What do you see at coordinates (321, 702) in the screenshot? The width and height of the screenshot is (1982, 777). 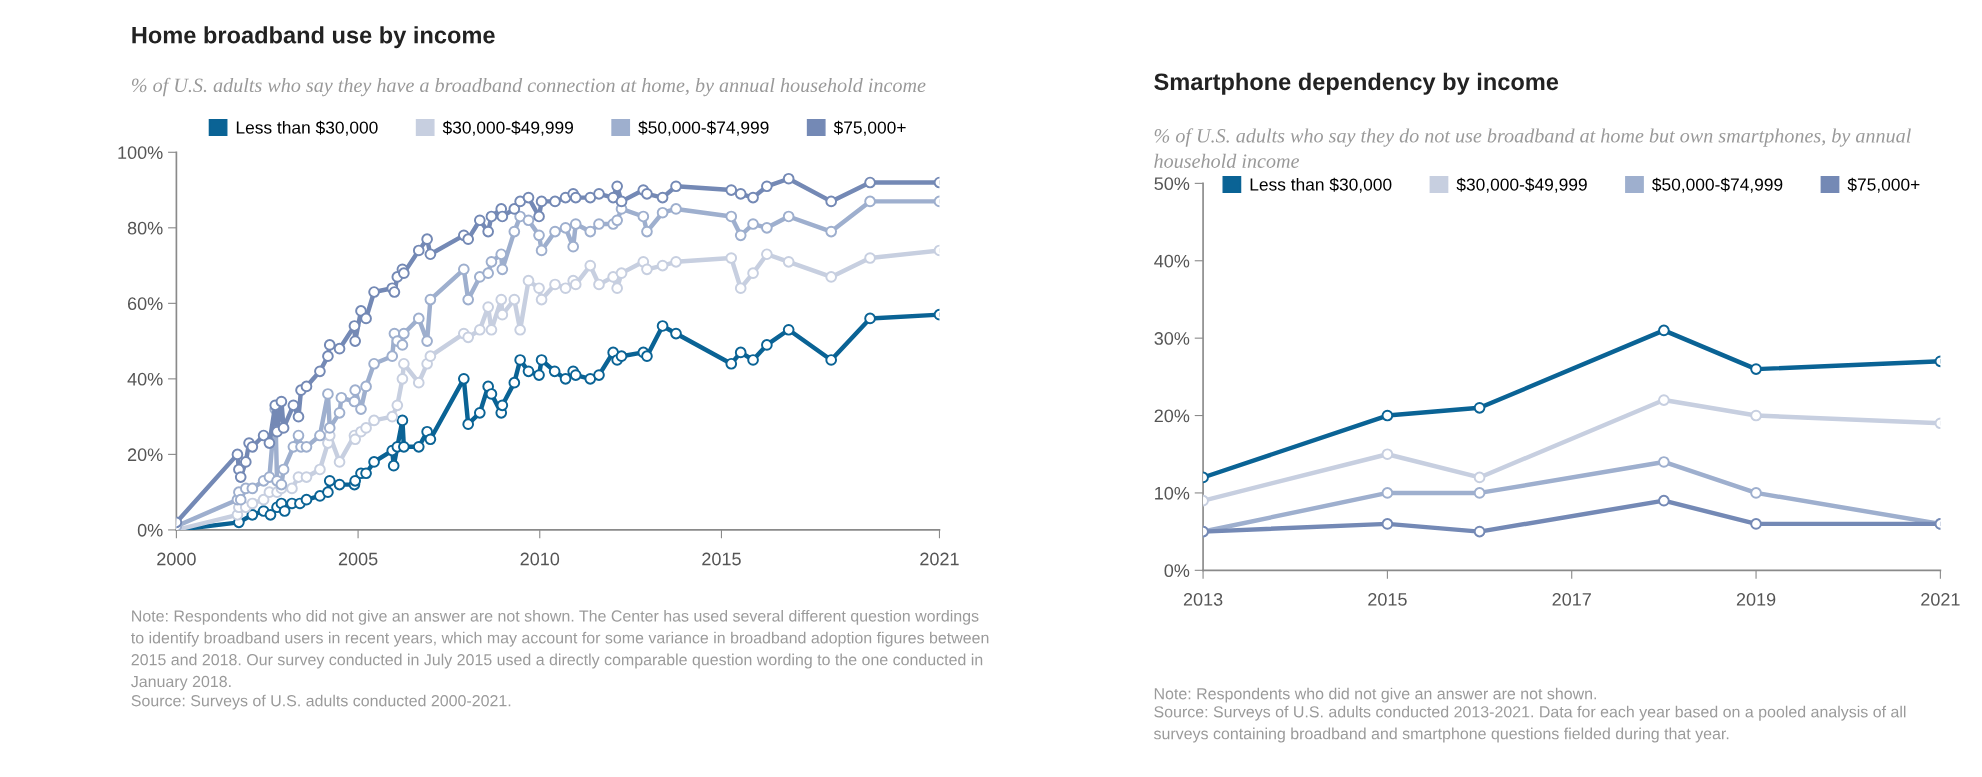 I see `source-note: Source: Surveys of U.S. adults conducted 2000-2021.` at bounding box center [321, 702].